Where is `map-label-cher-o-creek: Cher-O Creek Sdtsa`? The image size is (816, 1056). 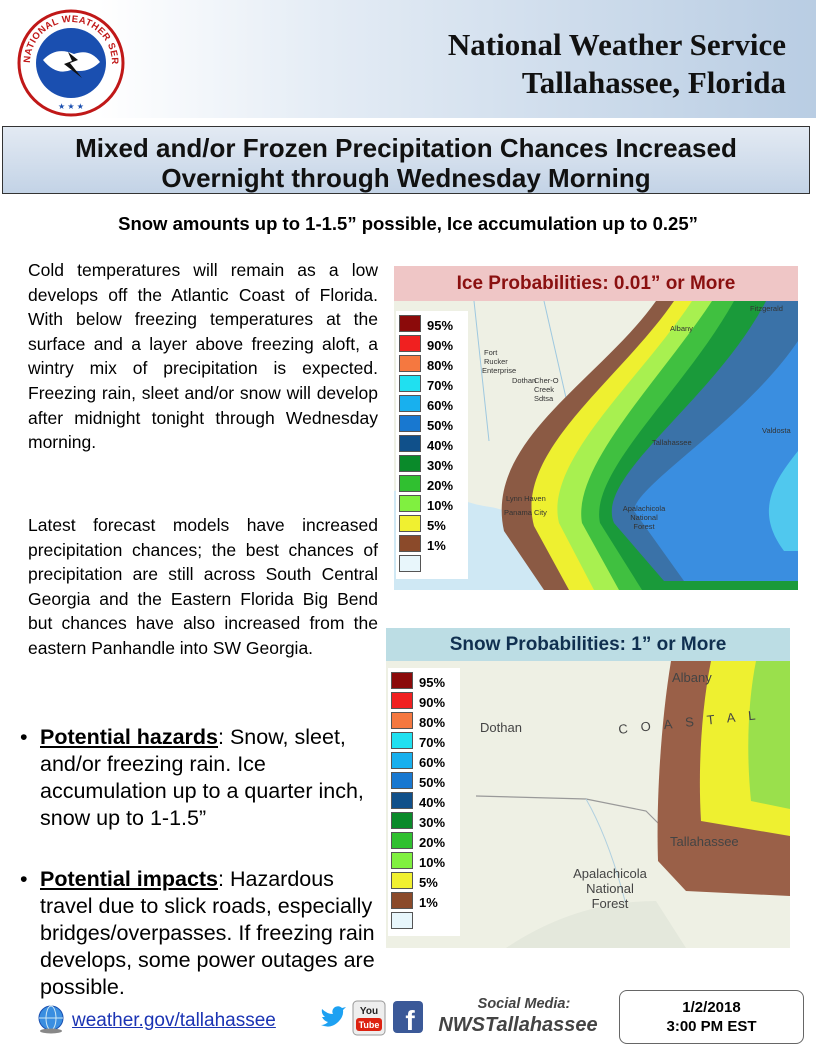 map-label-cher-o-creek: Cher-O Creek Sdtsa is located at coordinates (546, 389).